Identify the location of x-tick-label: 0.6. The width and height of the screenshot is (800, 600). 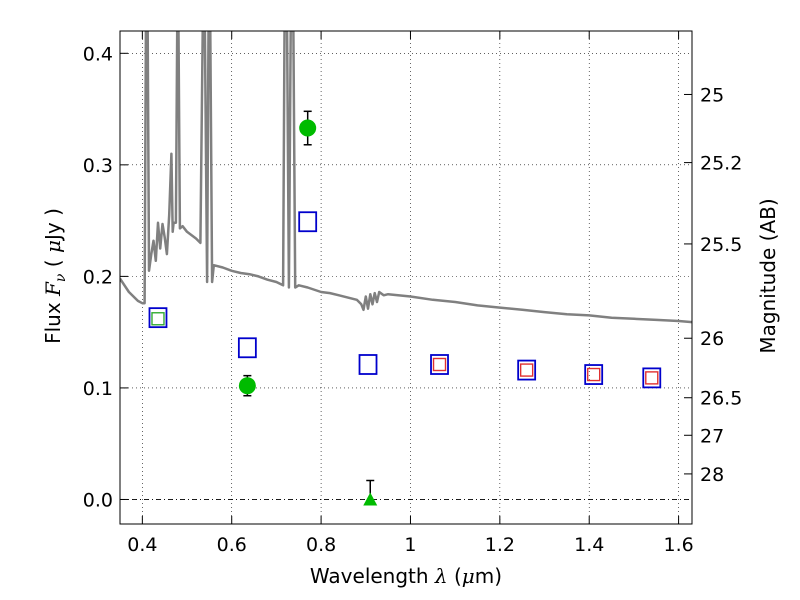
(232, 545).